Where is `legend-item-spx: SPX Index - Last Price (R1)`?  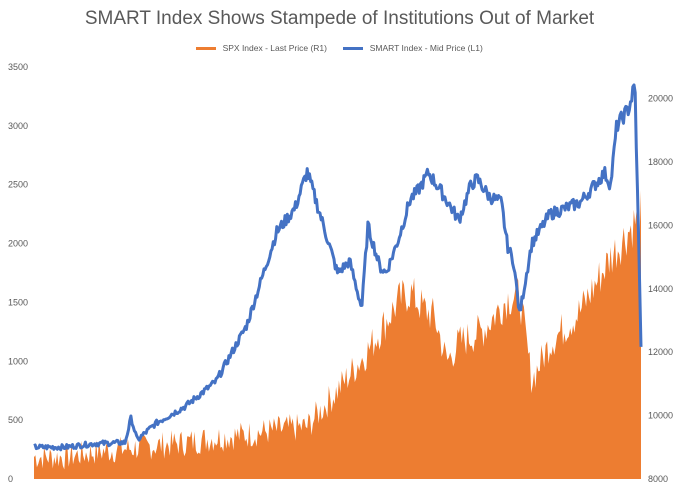 legend-item-spx: SPX Index - Last Price (R1) is located at coordinates (261, 48).